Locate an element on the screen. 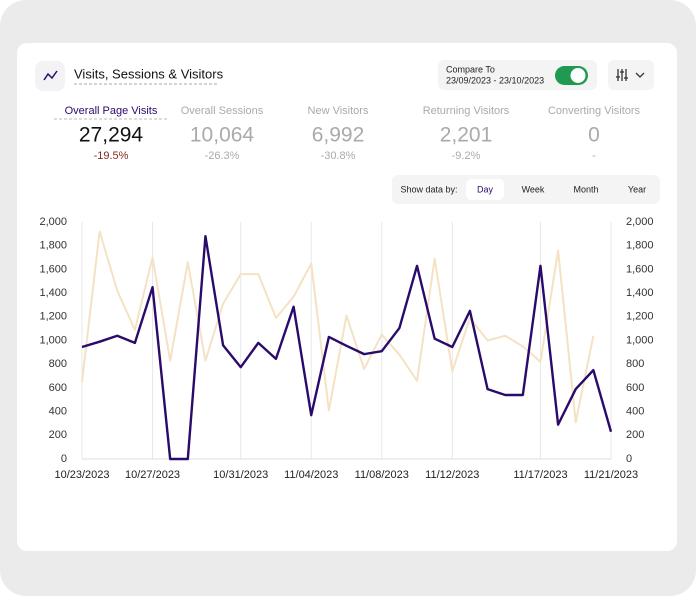  y-tick-label: 0 is located at coordinates (64, 459).